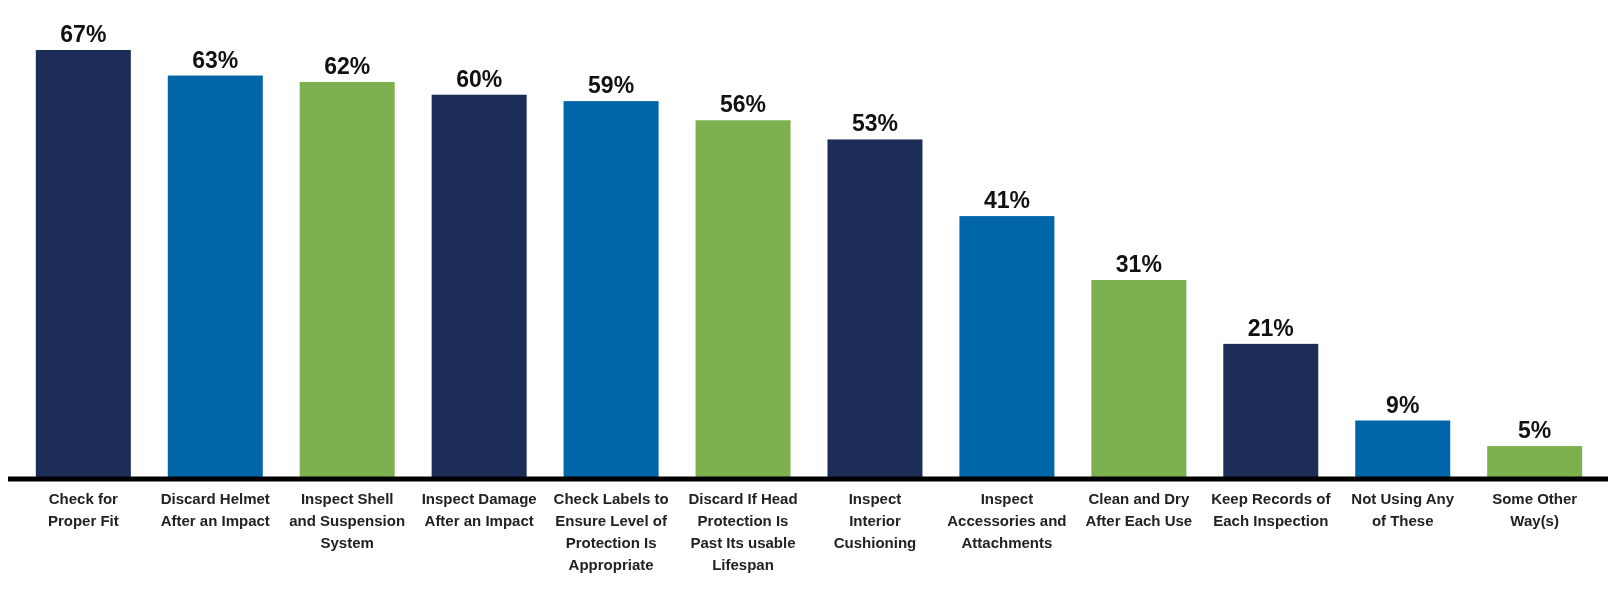 The height and width of the screenshot is (613, 1608). I want to click on x-tick-label: Inspect Interior Cushioning, so click(875, 520).